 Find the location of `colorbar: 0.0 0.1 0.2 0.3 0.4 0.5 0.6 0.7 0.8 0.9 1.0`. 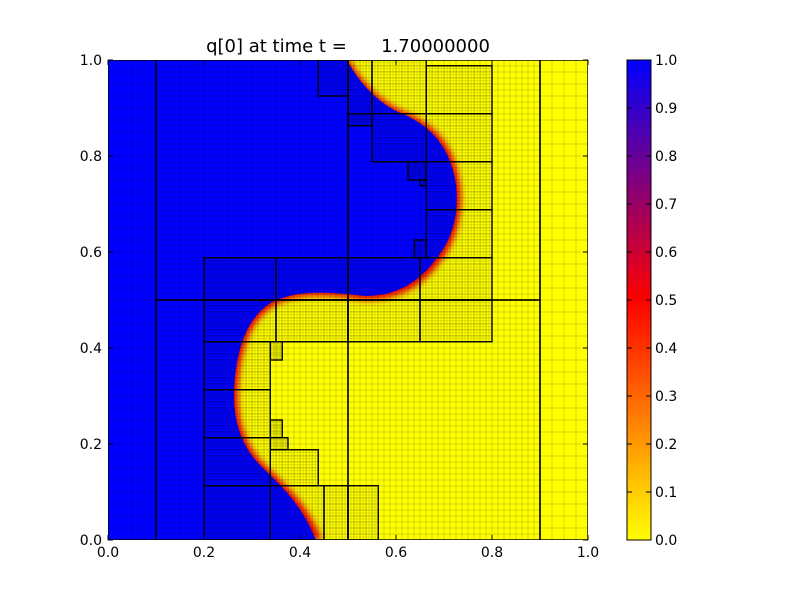

colorbar: 0.0 0.1 0.2 0.3 0.4 0.5 0.6 0.7 0.8 0.9 1.0 is located at coordinates (651, 301).